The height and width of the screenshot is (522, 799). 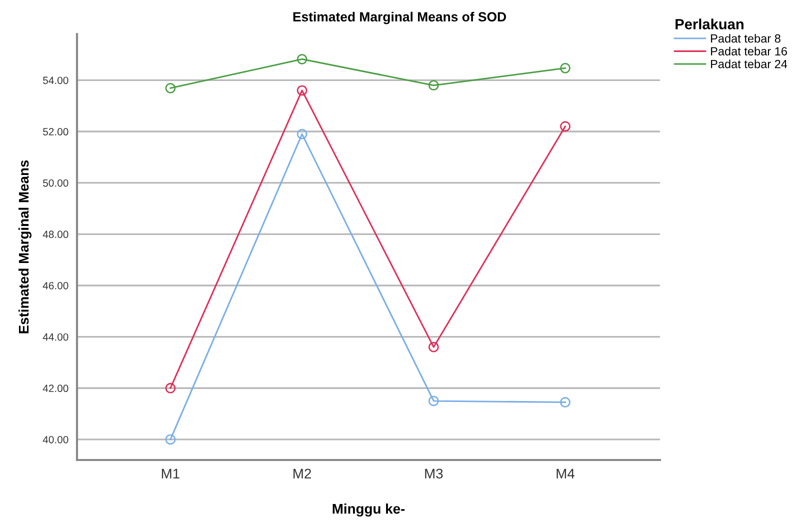 I want to click on y-tick-label: 42.00, so click(x=55, y=388).